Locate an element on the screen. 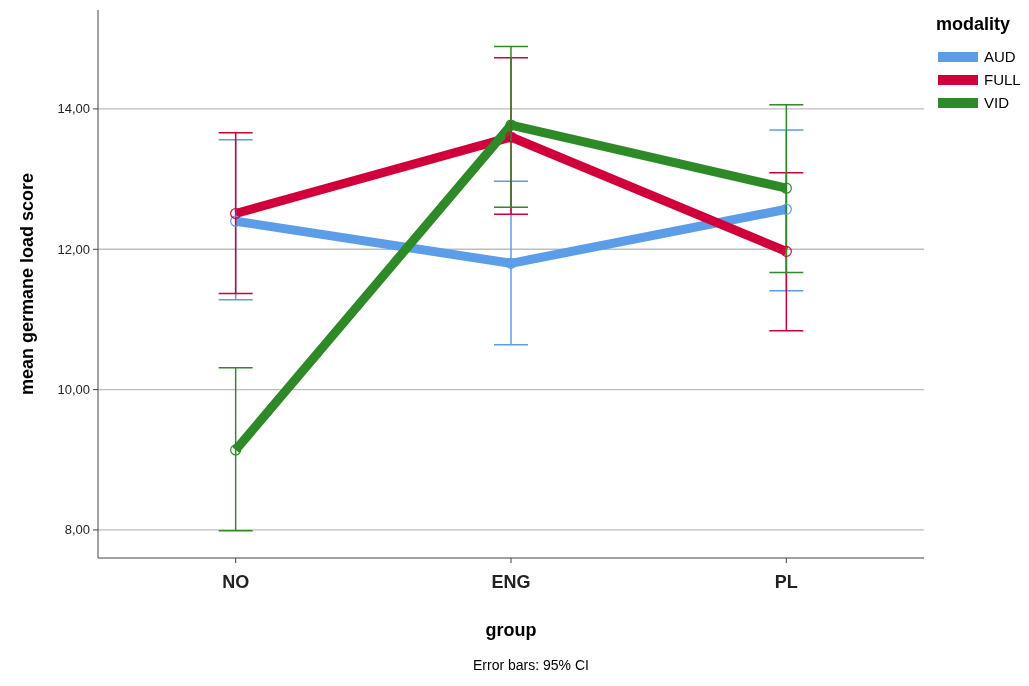 The width and height of the screenshot is (1029, 686). y-tick-label: 14,00 is located at coordinates (73, 109).